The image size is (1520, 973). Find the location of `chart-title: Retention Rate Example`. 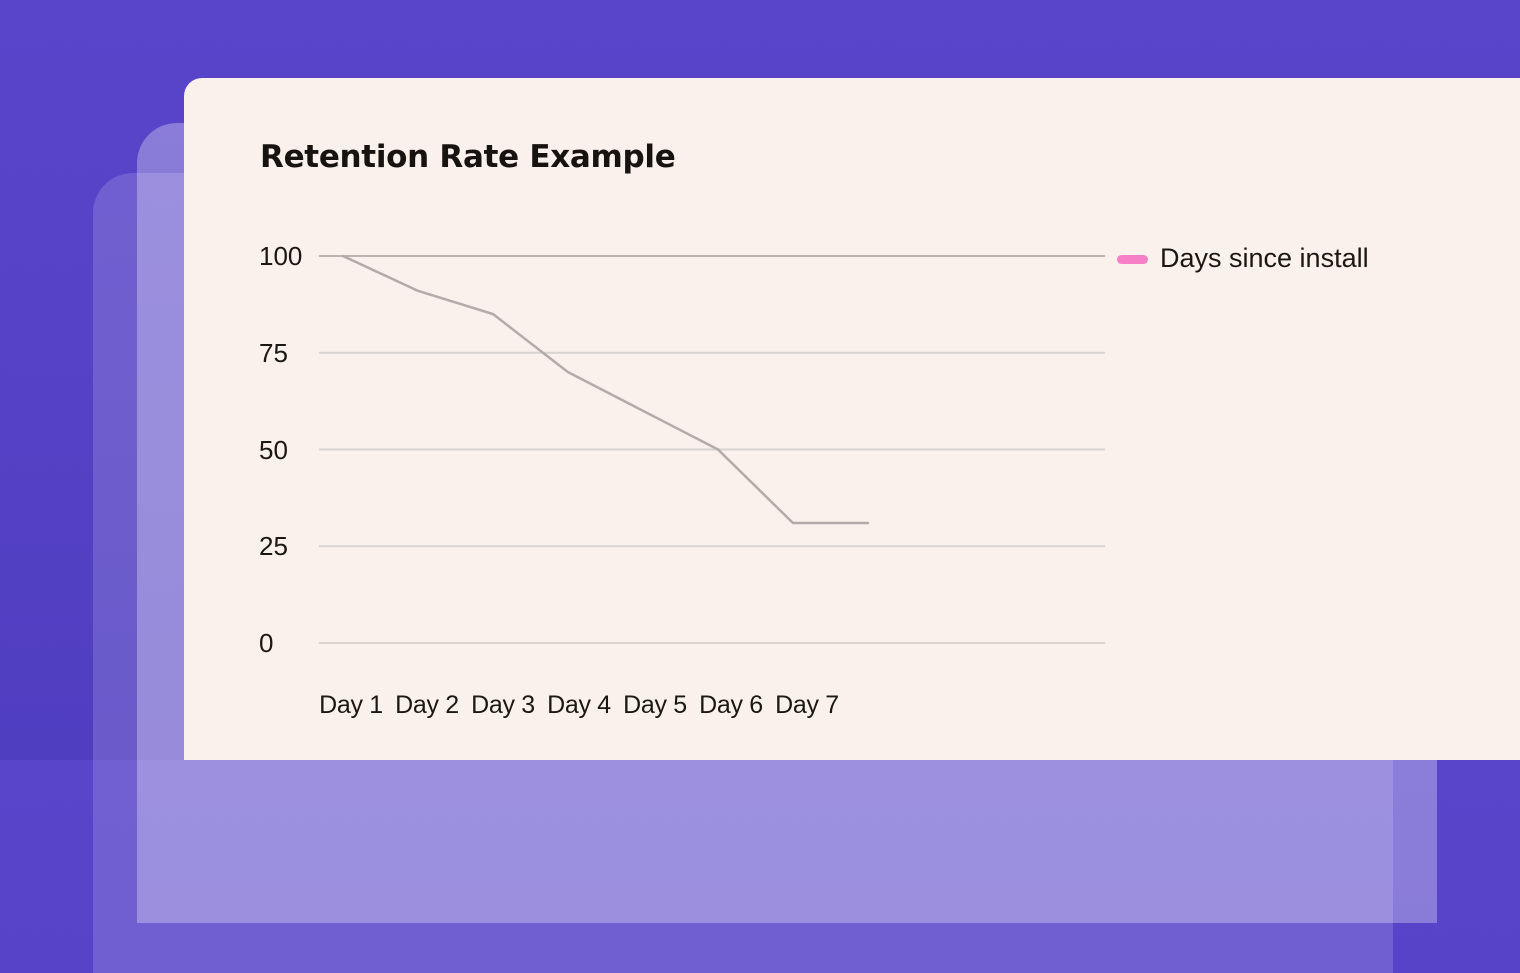

chart-title: Retention Rate Example is located at coordinates (468, 157).